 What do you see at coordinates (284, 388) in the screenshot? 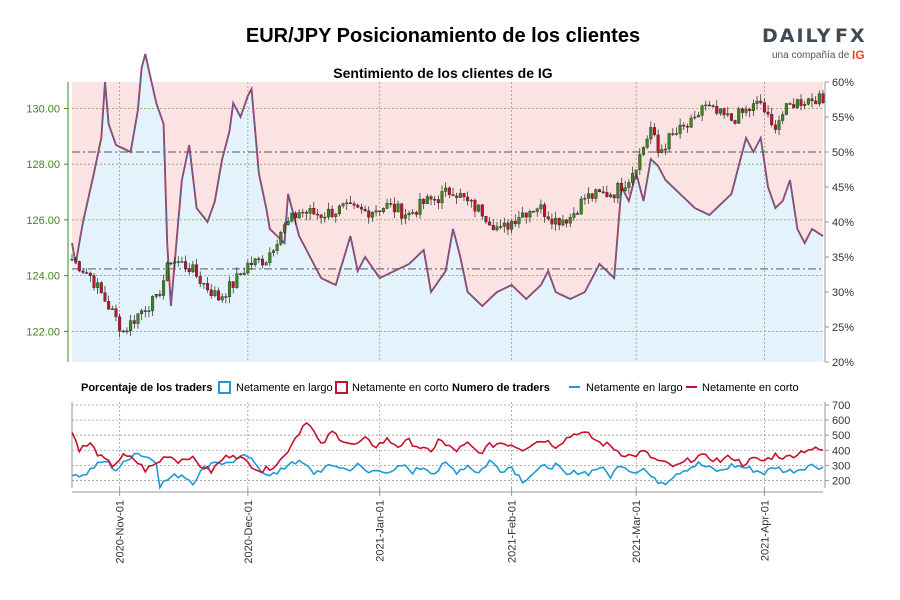
I see `legend-pct-long: Netamente en largo` at bounding box center [284, 388].